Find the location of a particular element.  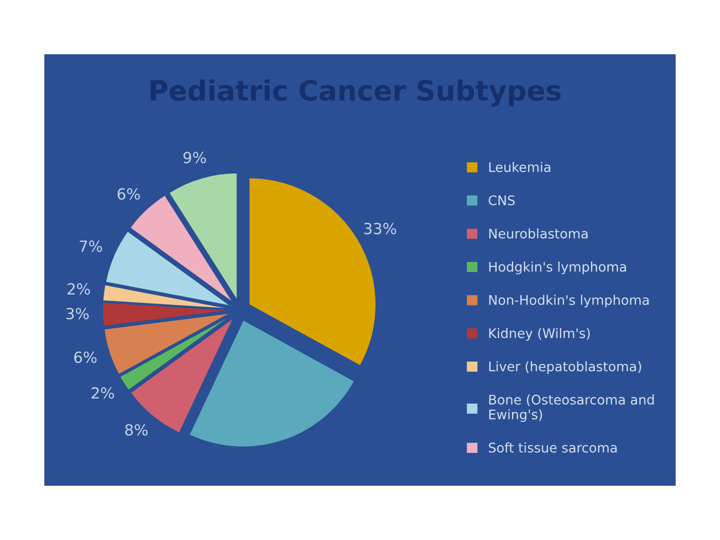

data-label: 7% is located at coordinates (91, 246).